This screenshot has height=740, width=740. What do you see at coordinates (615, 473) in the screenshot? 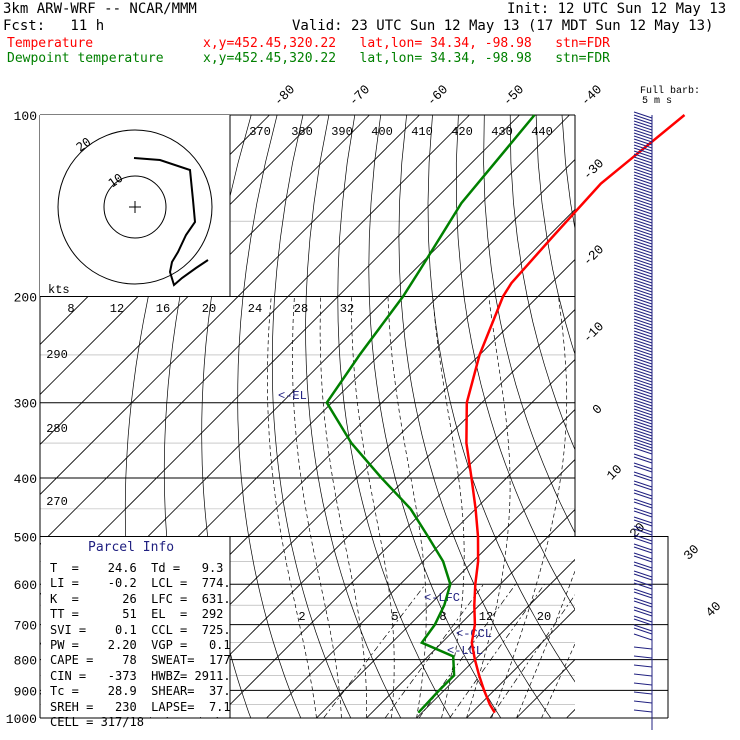
I see `isotherm-label: 10` at bounding box center [615, 473].